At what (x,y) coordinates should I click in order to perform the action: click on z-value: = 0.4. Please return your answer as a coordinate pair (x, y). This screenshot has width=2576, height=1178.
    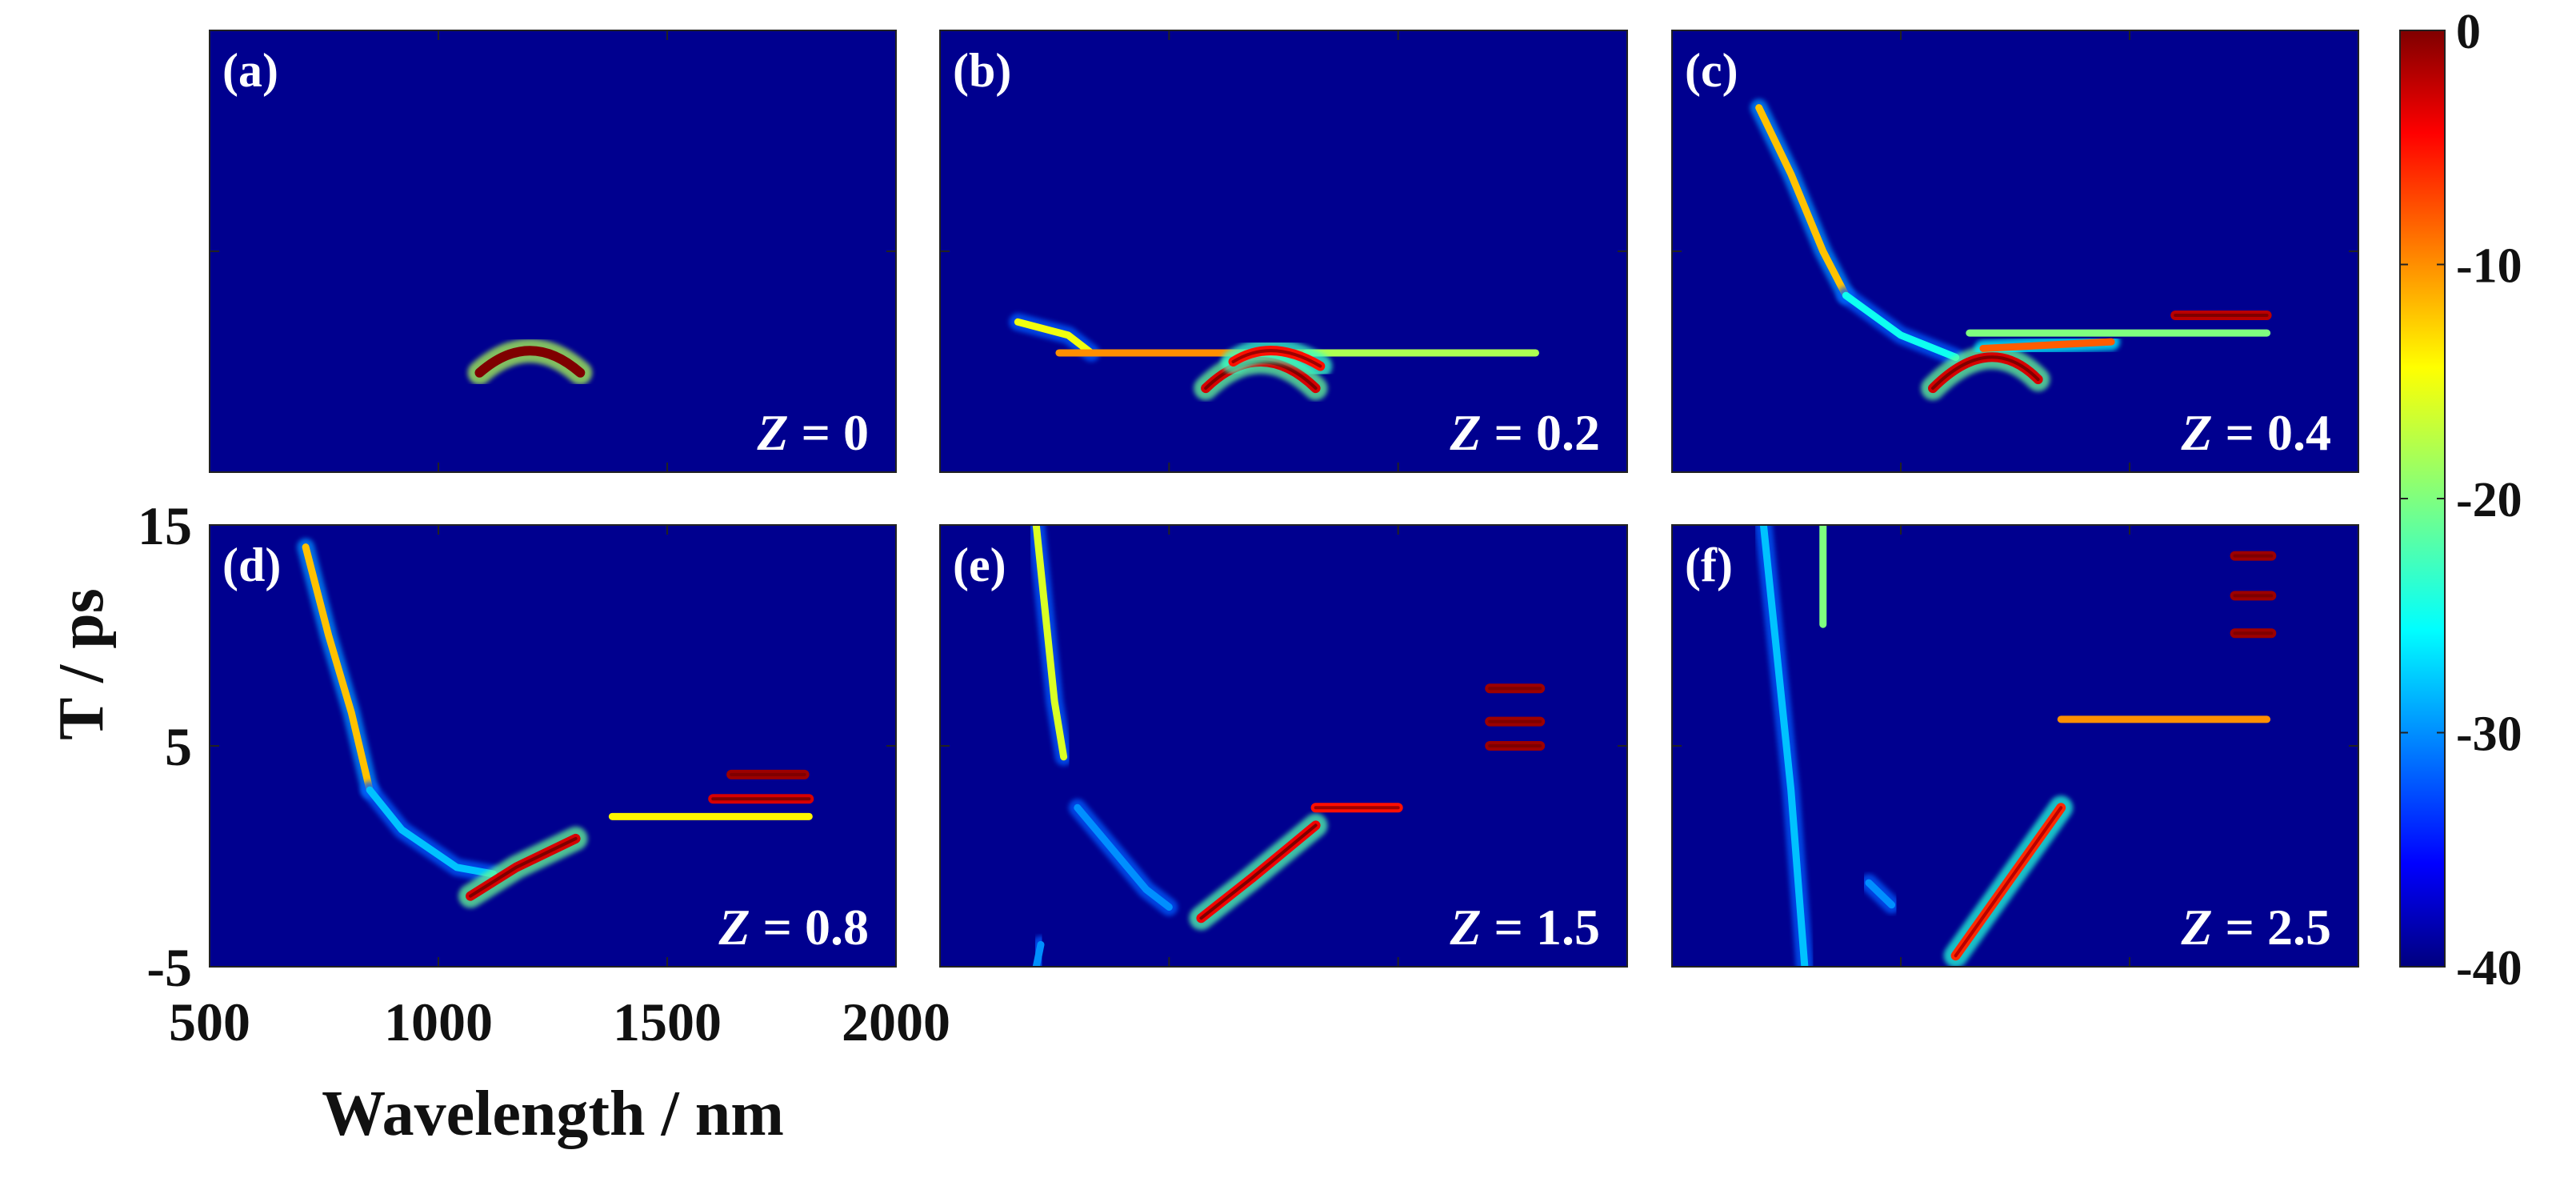
    Looking at the image, I should click on (2272, 432).